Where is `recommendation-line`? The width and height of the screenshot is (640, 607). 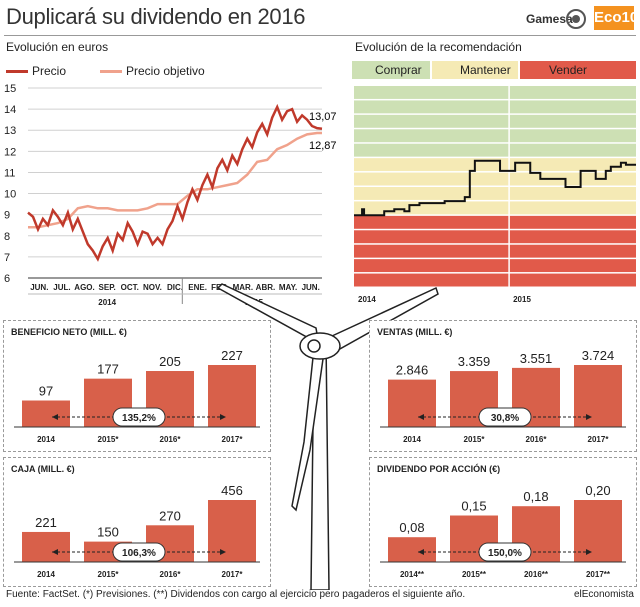
recommendation-line is located at coordinates (495, 188).